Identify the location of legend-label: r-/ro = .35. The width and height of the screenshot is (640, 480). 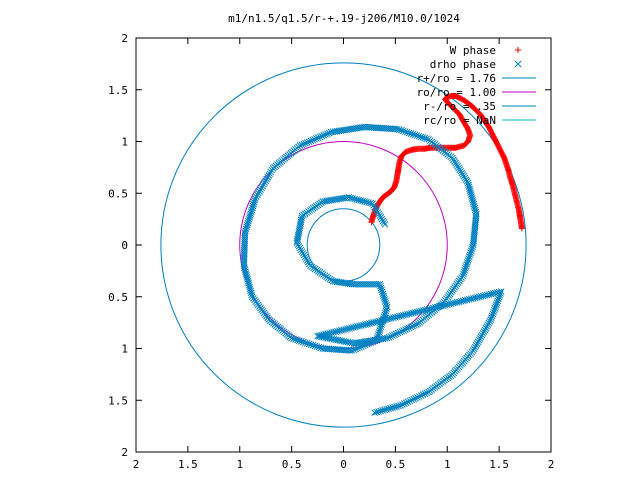
(459, 106).